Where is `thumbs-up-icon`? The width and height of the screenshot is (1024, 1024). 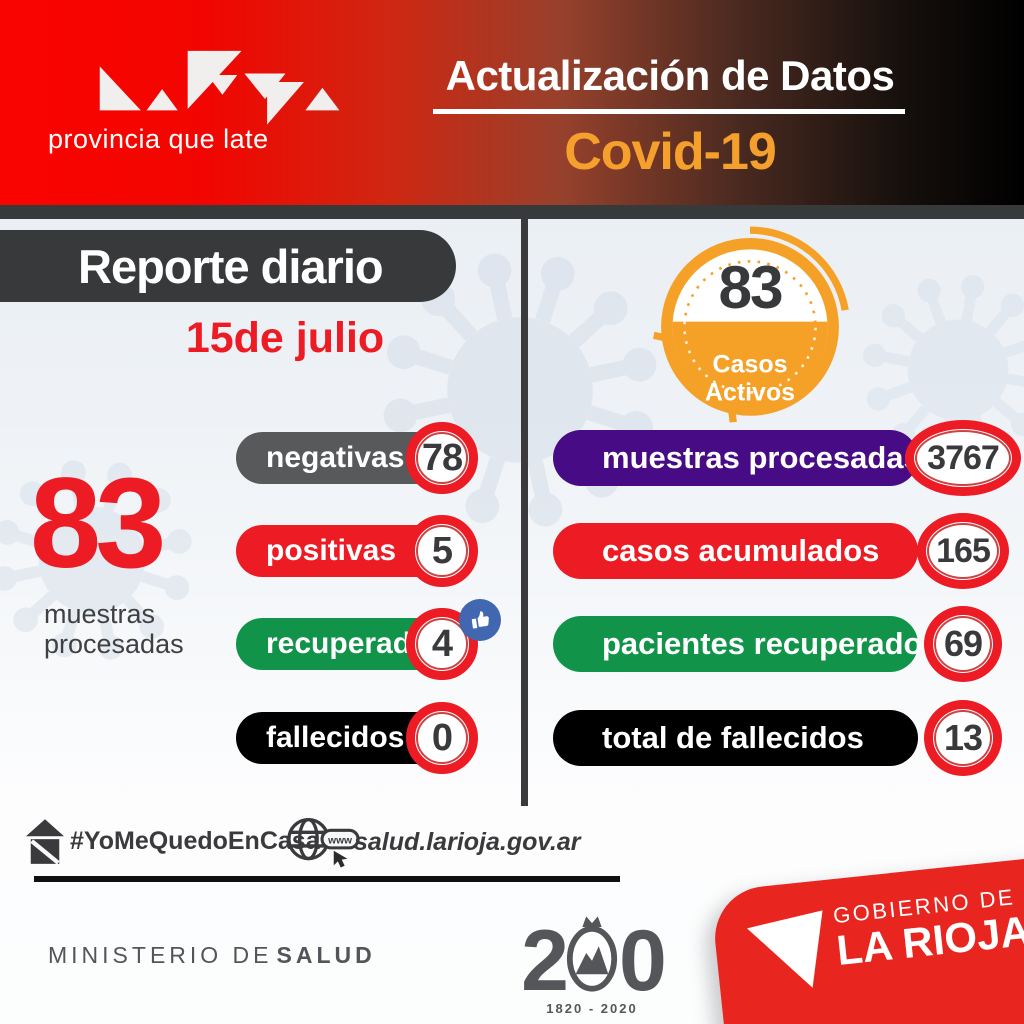 thumbs-up-icon is located at coordinates (480, 620).